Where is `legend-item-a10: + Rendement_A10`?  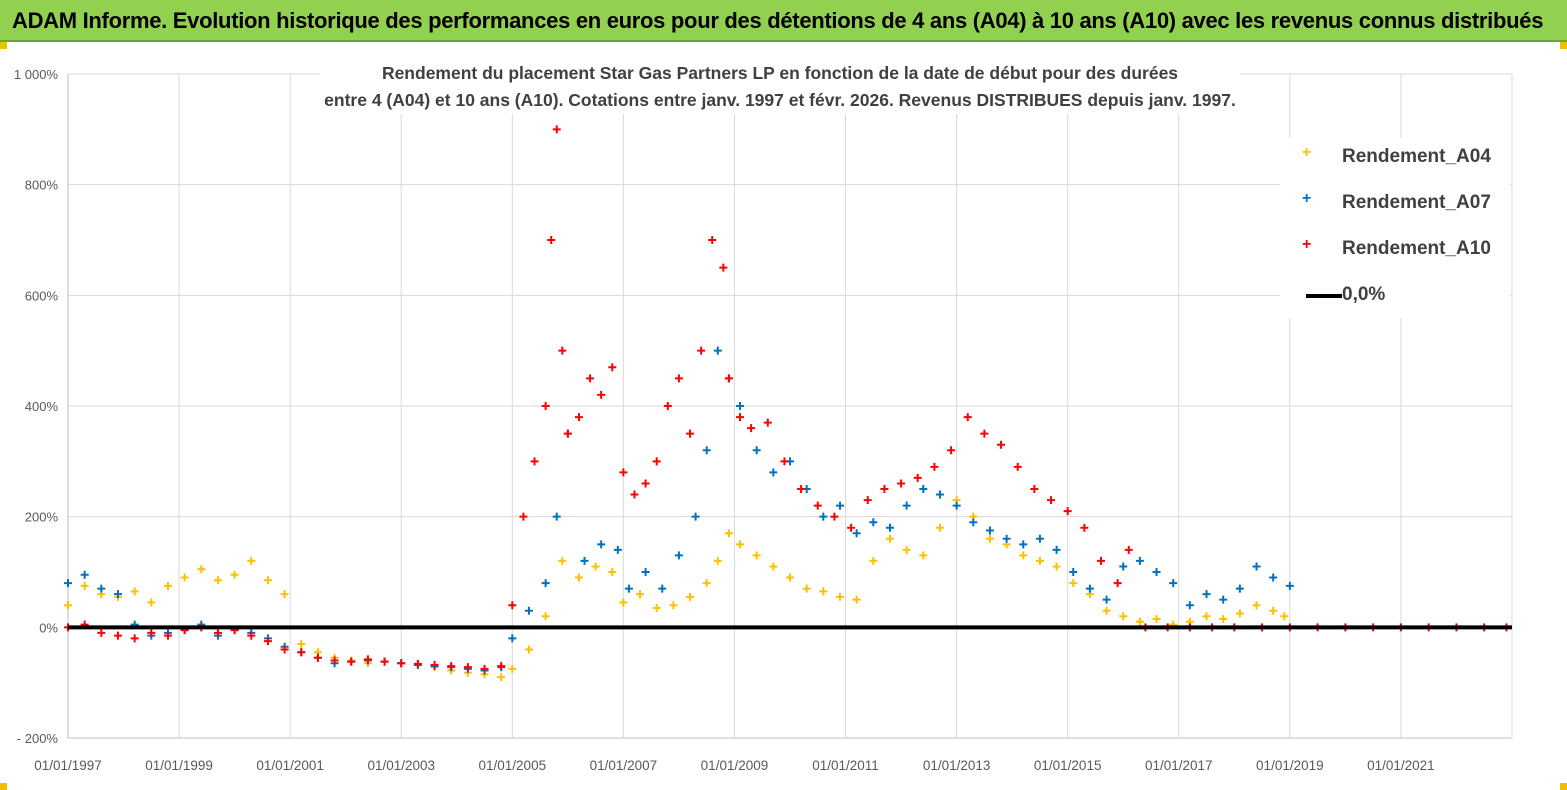
legend-item-a10: + Rendement_A10 is located at coordinates (1395, 249).